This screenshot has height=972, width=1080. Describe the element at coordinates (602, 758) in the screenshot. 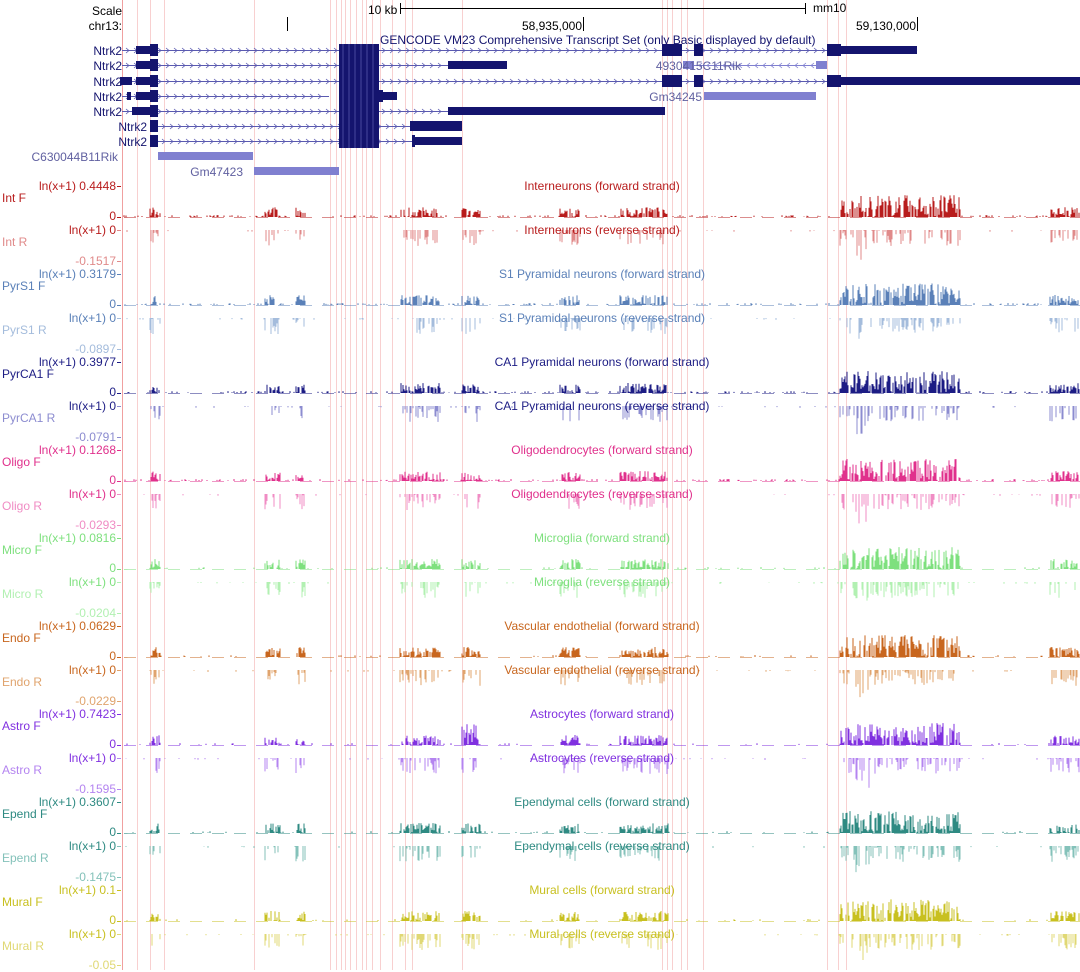

I see `track-title: Astrocytes (reverse strand)` at that location.